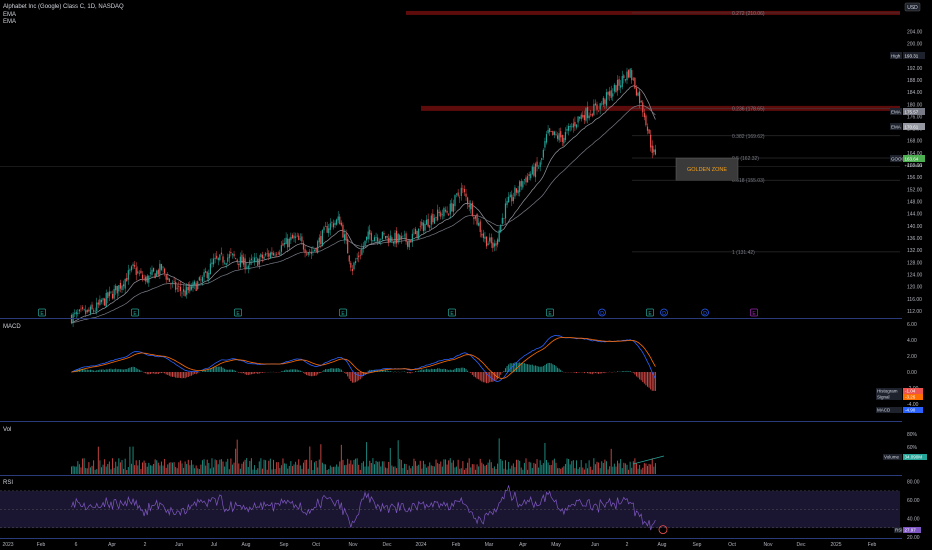 The width and height of the screenshot is (932, 550). I want to click on indicator-label-ema-2: EMA, so click(10, 22).